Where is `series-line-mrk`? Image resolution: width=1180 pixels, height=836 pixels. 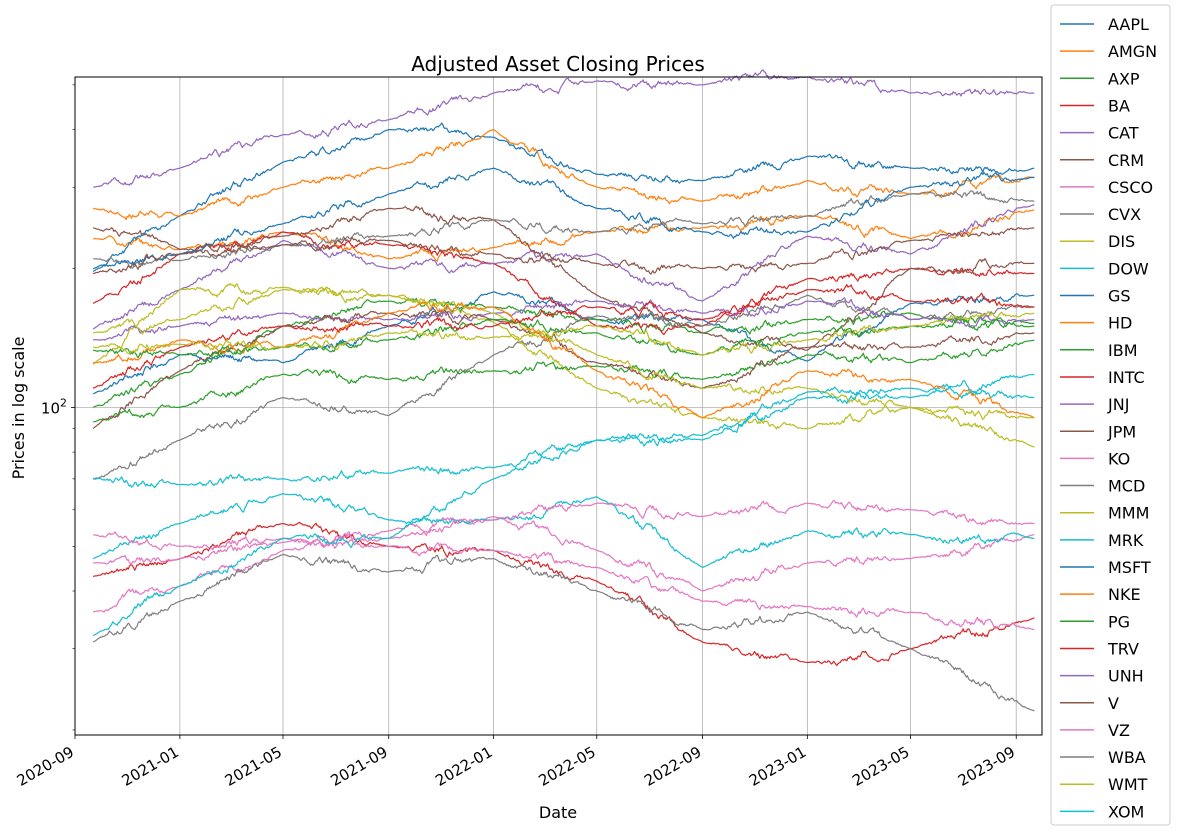 series-line-mrk is located at coordinates (564, 436).